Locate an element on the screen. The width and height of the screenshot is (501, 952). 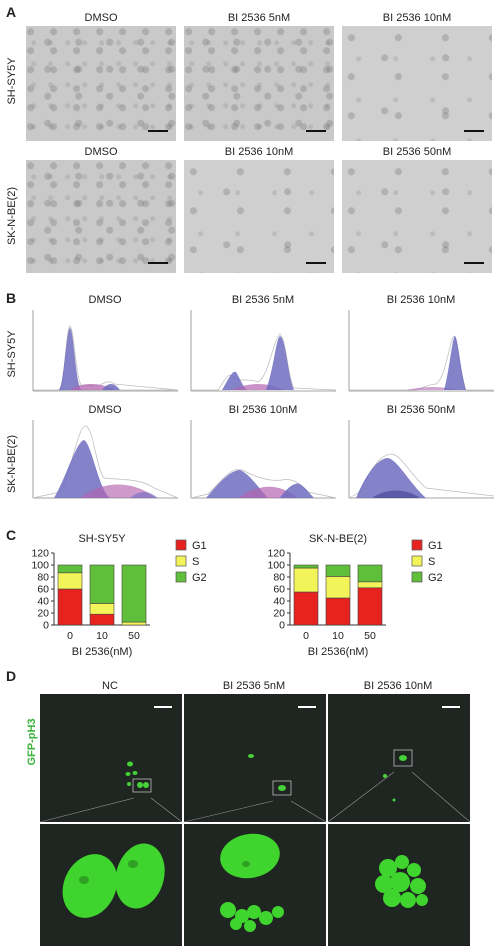
b-title-3: BI 2536 10nM is located at coordinates (421, 300).